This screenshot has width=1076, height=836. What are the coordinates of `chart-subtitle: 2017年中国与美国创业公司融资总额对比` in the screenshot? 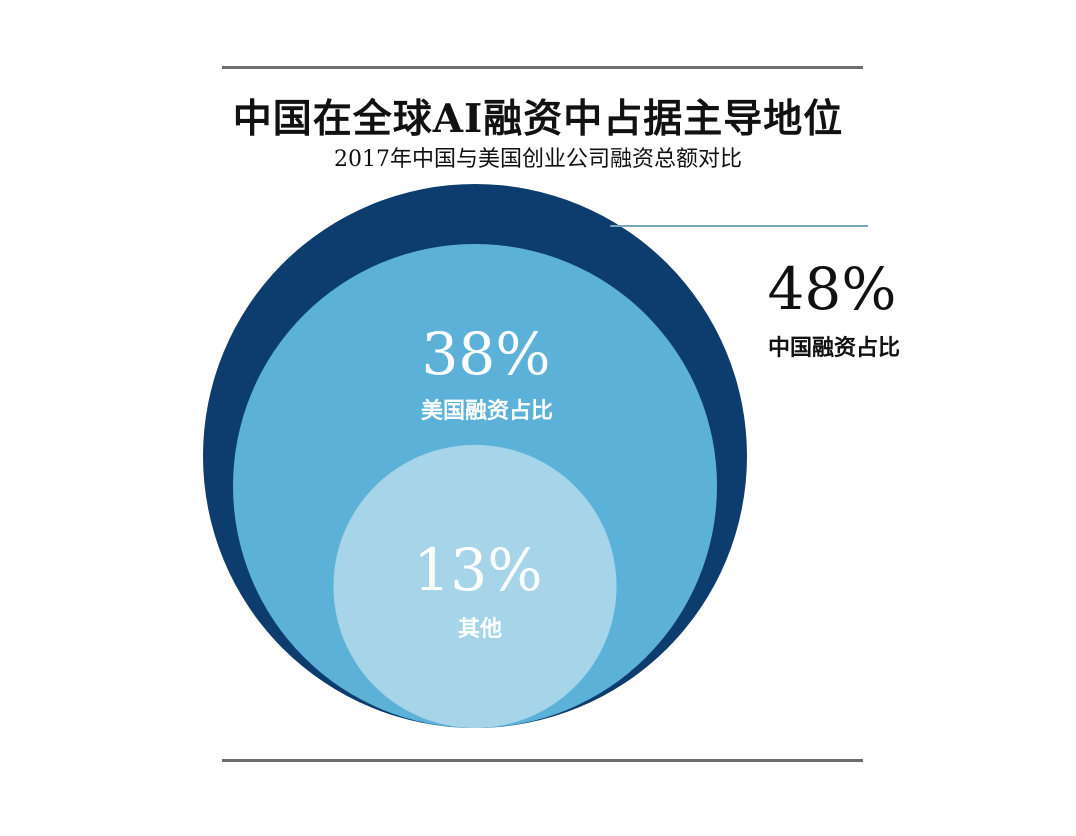 It's located at (538, 159).